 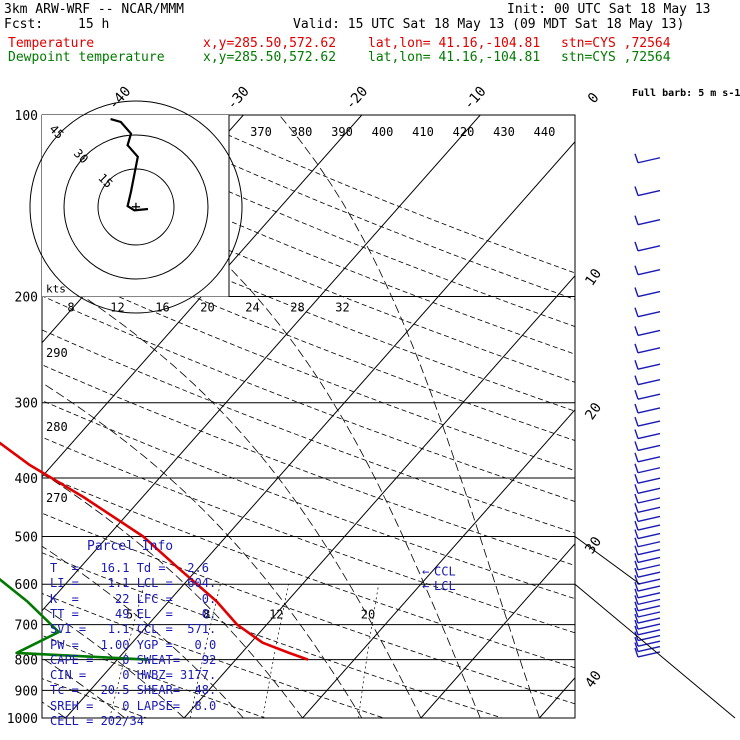 What do you see at coordinates (26, 585) in the screenshot?
I see `pressure-tick-label: 600` at bounding box center [26, 585].